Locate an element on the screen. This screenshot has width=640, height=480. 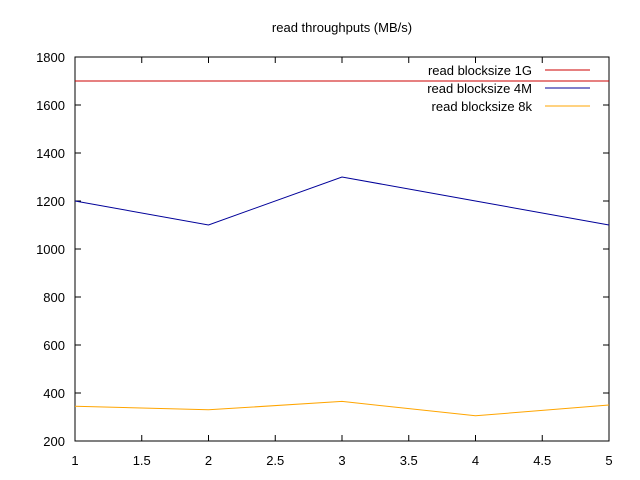
chart-title: read throughputs (MB/s) is located at coordinates (342, 27).